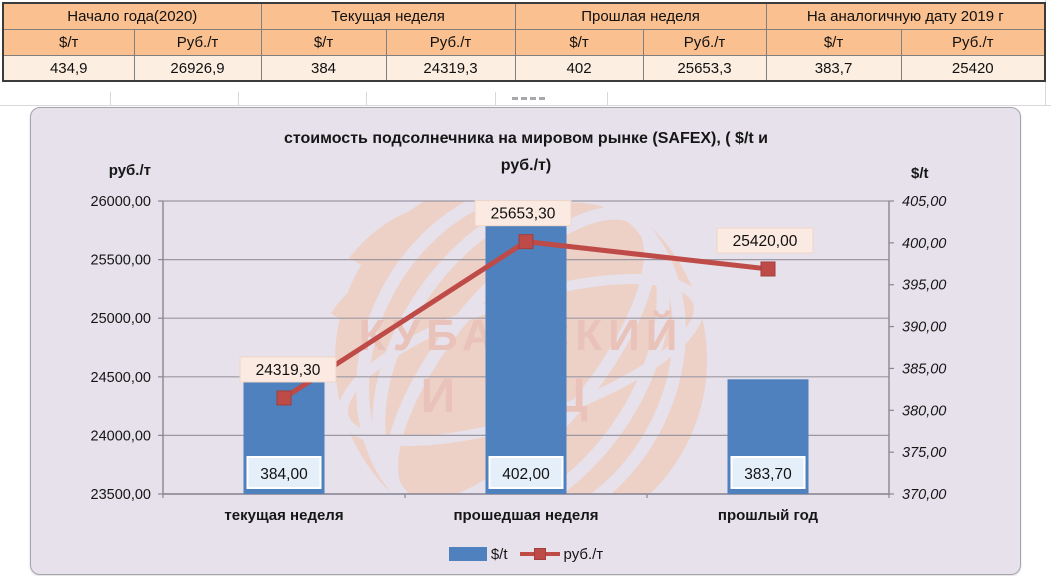  I want to click on category-label-3: прошлый год, so click(768, 515).